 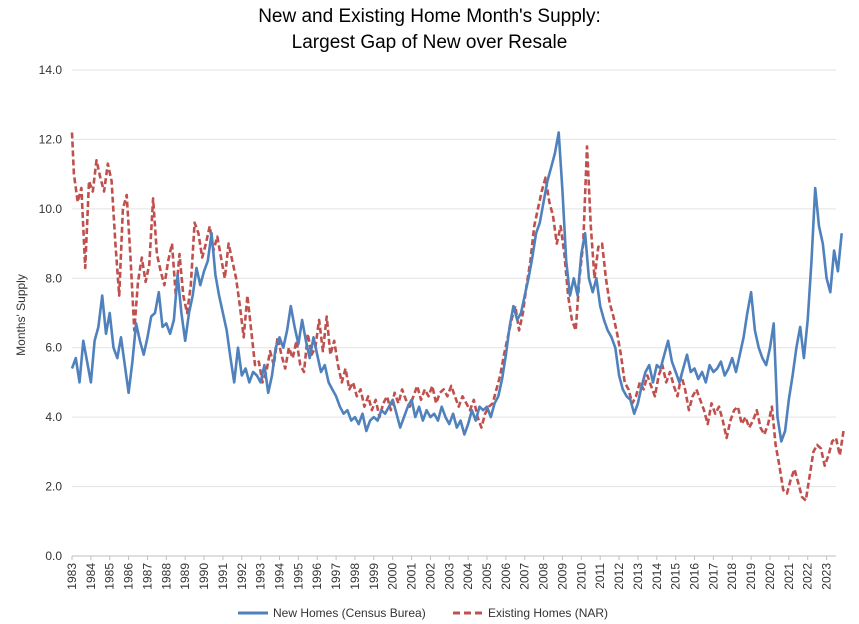 I want to click on x-tick-label: 2002, so click(x=430, y=576).